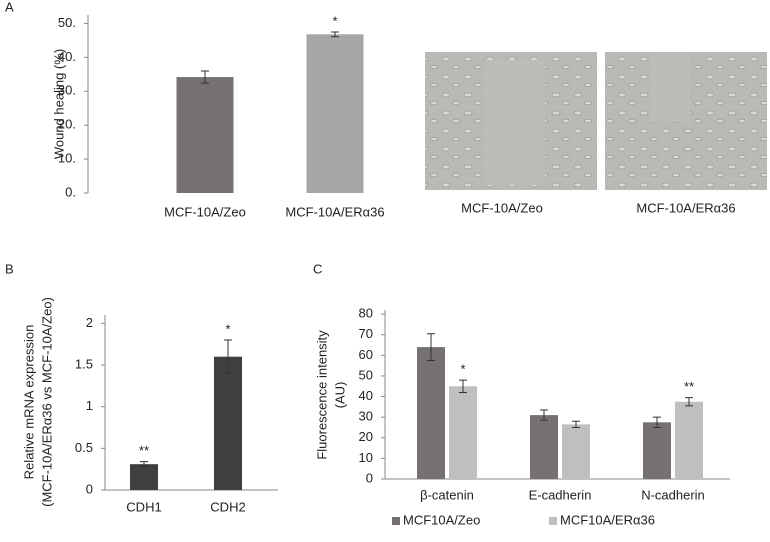 This screenshot has height=542, width=770. What do you see at coordinates (685, 207) in the screenshot?
I see `image-caption: MCF-10A/ERα36` at bounding box center [685, 207].